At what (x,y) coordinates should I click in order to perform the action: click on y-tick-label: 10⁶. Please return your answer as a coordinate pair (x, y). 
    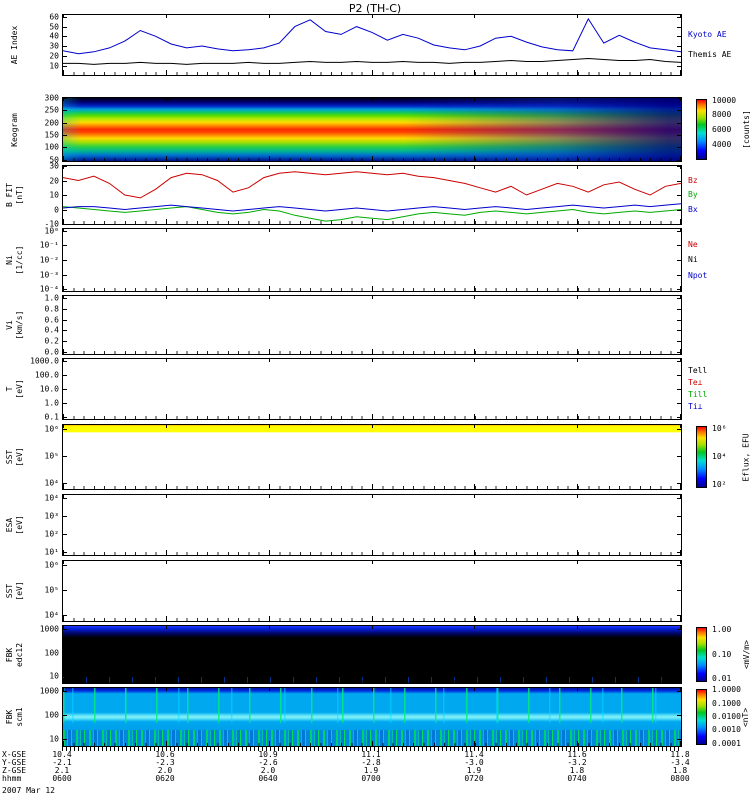
    Looking at the image, I should click on (51, 565).